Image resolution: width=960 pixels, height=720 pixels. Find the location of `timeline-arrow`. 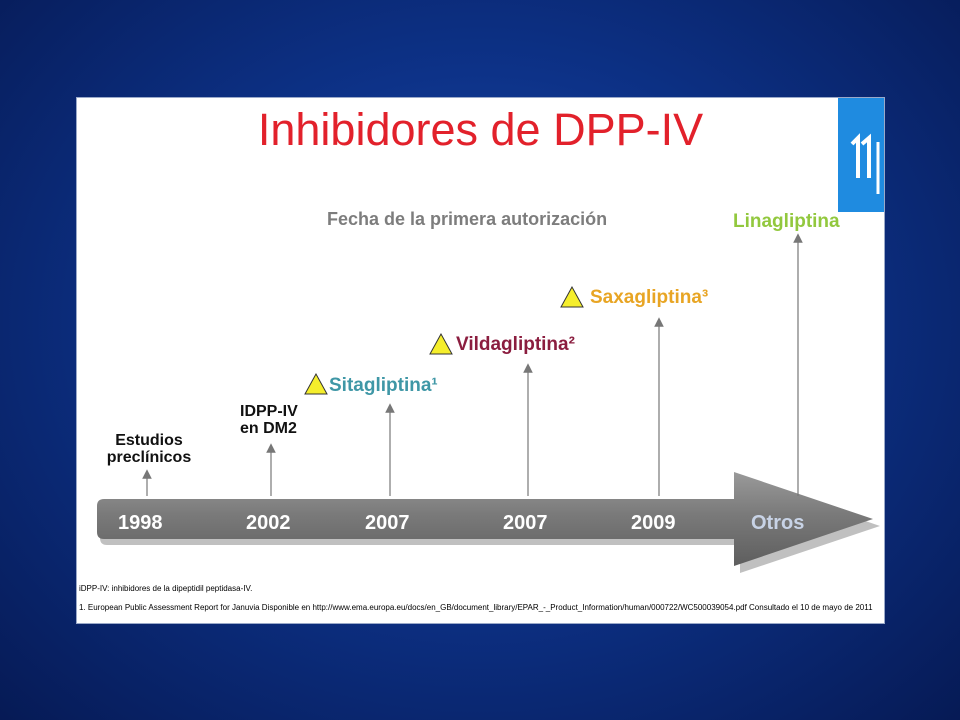

timeline-arrow is located at coordinates (488, 522).